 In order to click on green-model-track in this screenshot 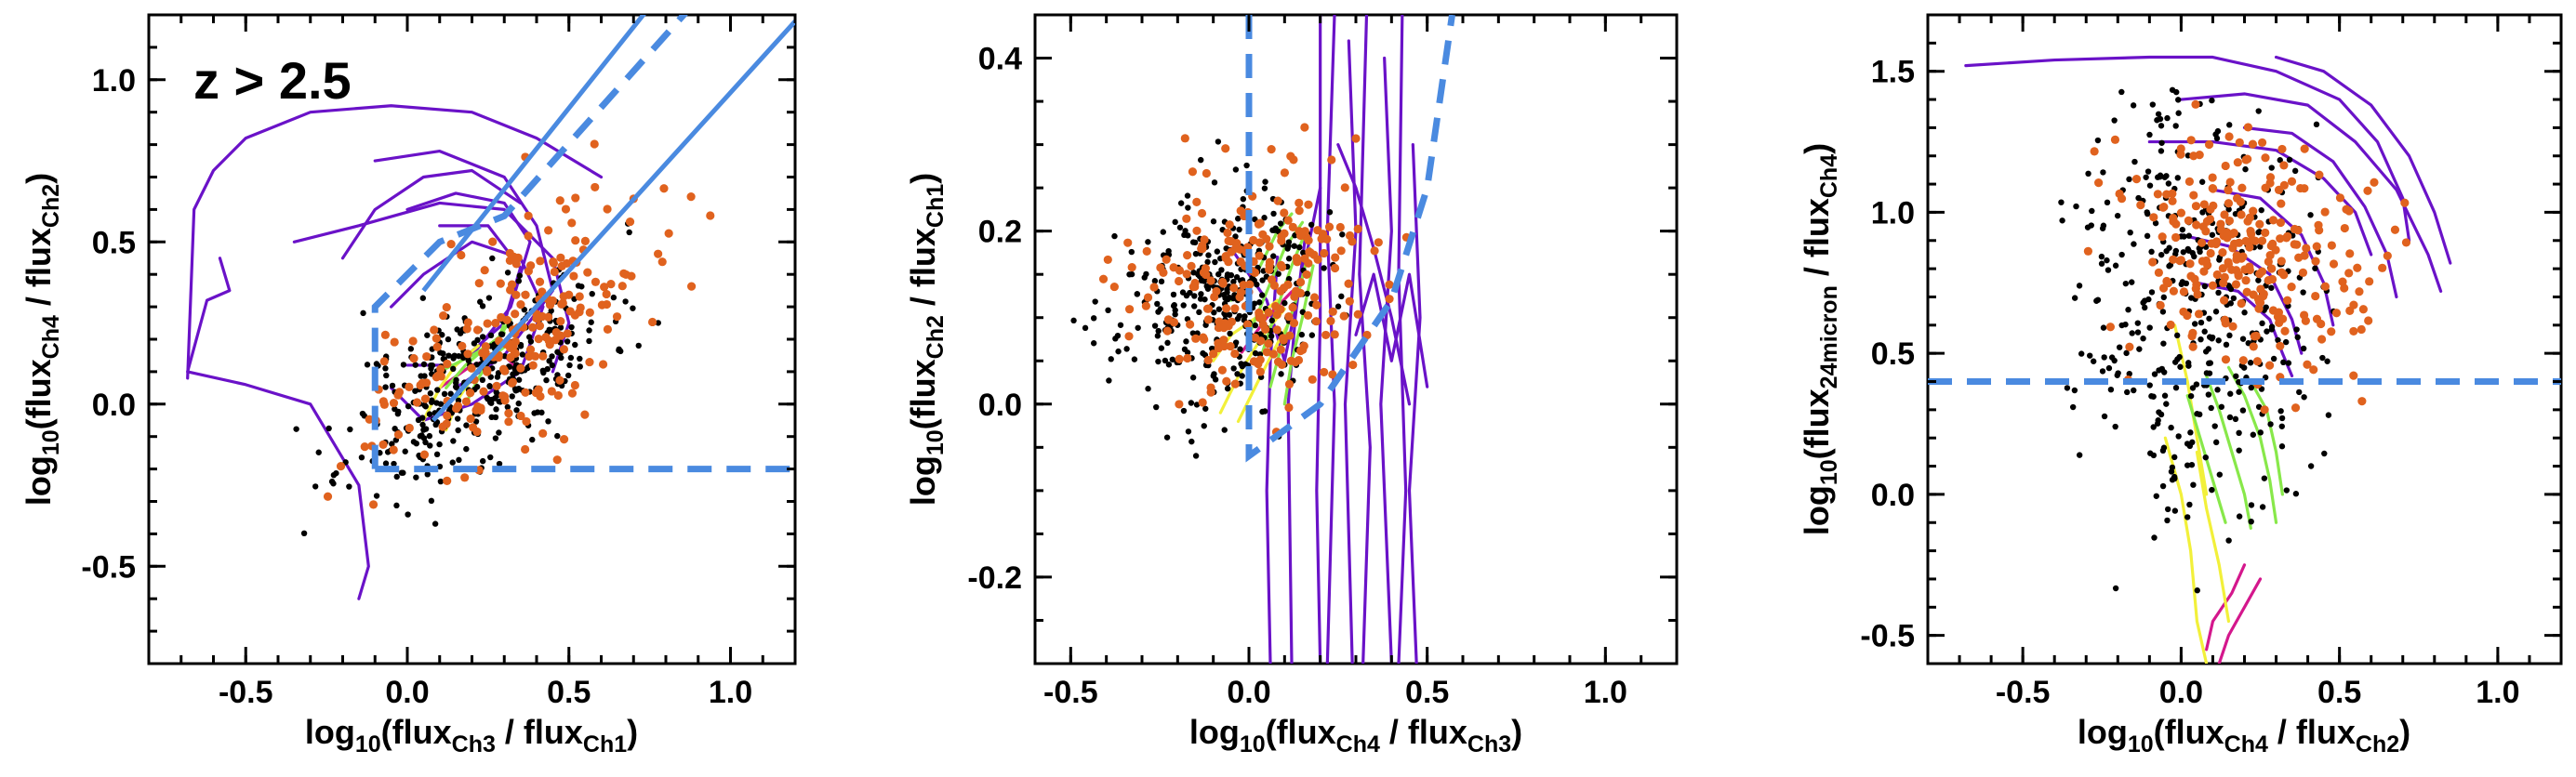, I will do `click(2228, 452)`.